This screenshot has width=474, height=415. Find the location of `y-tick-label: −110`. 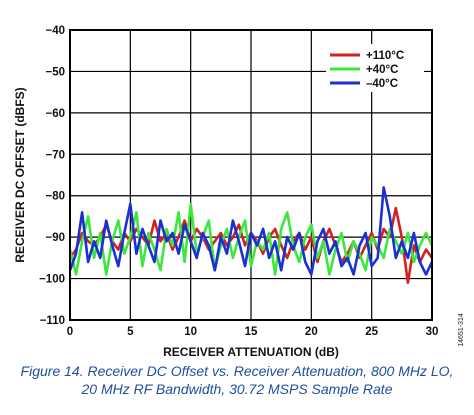

y-tick-label: −110 is located at coordinates (52, 321).